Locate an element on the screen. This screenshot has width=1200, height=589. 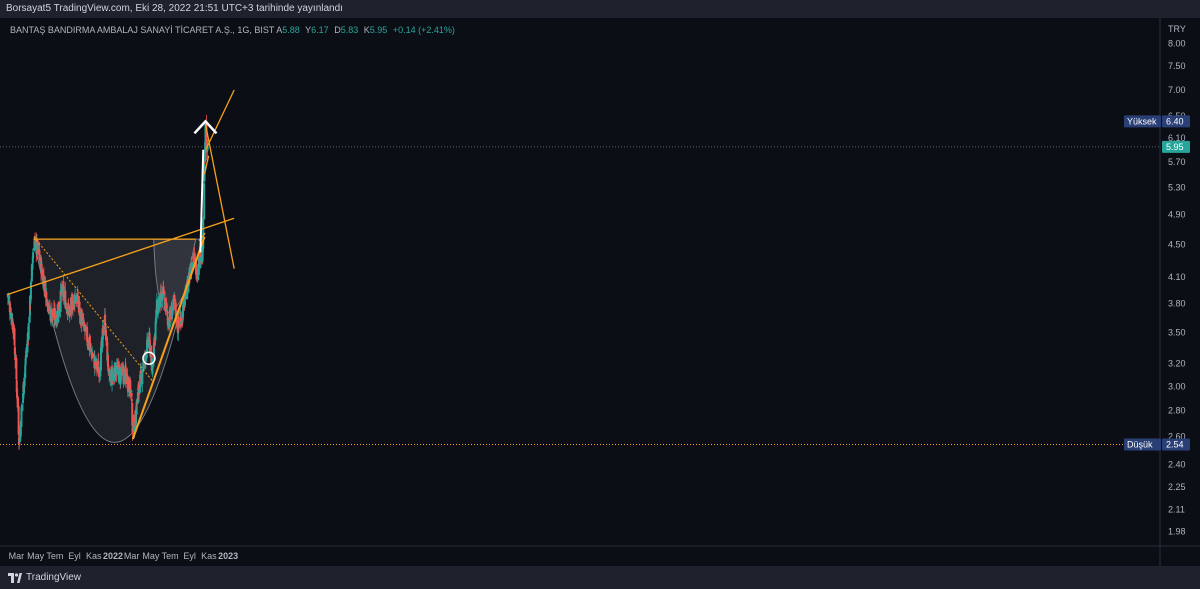
x-tick-label: 2022 is located at coordinates (113, 556).